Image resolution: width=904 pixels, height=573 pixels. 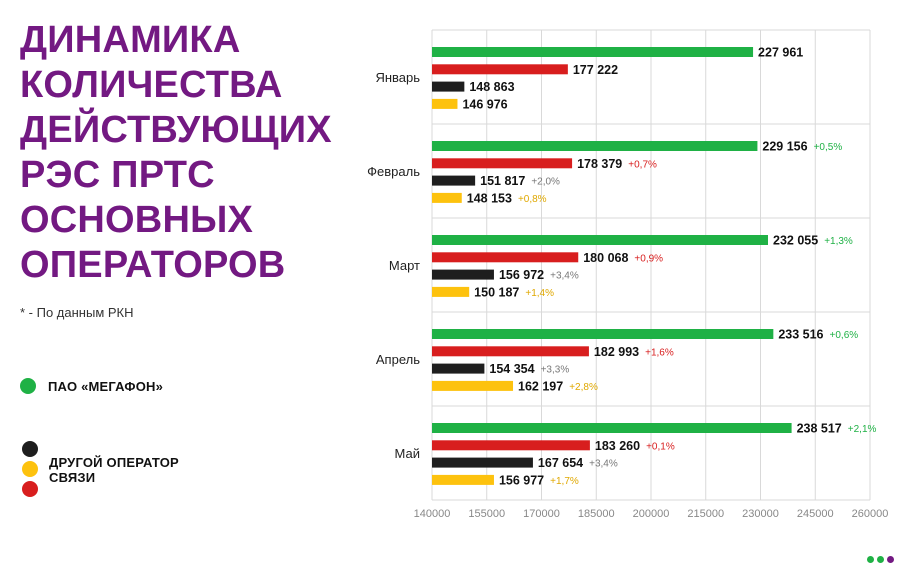 I want to click on legend-item-megafon: ПАО «МЕГАФОН», so click(x=91, y=386).